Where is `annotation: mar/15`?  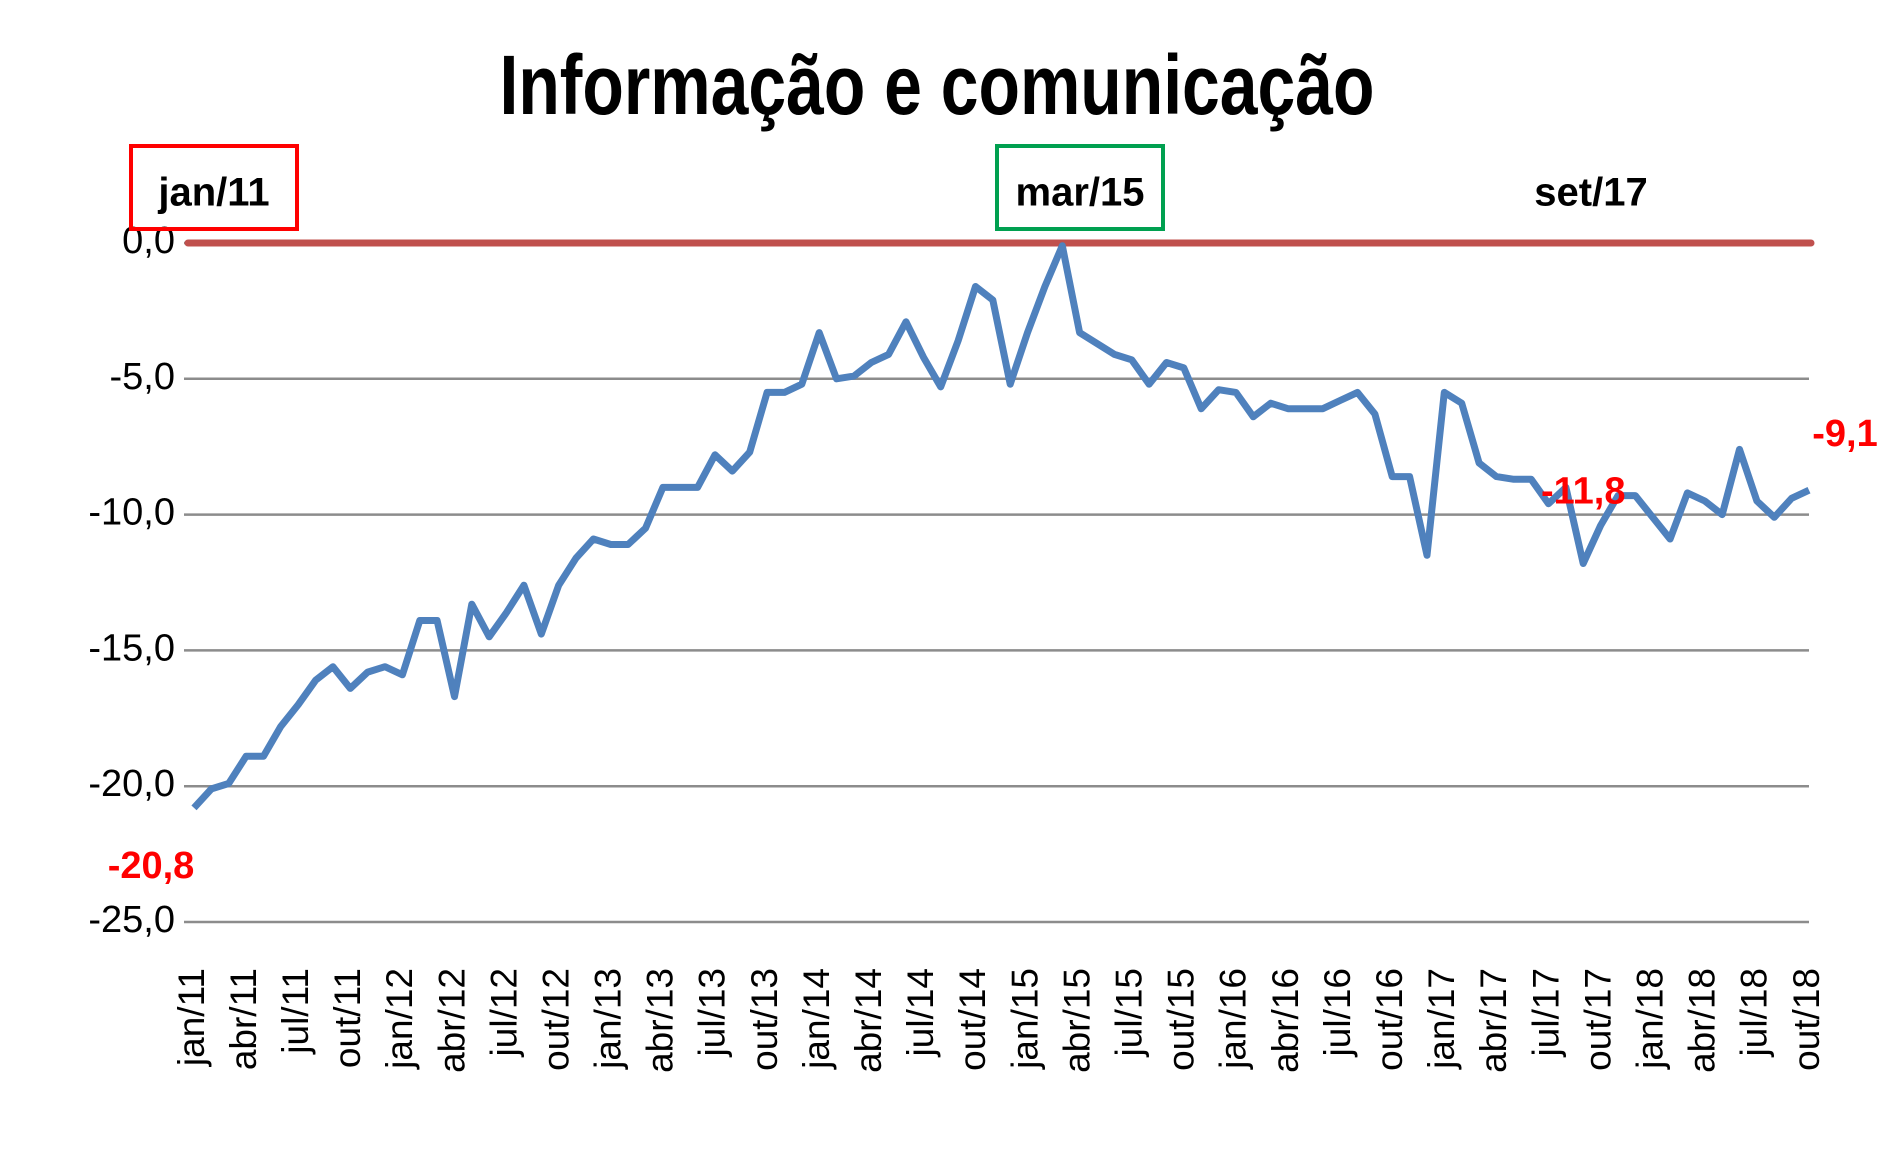 annotation: mar/15 is located at coordinates (1080, 193).